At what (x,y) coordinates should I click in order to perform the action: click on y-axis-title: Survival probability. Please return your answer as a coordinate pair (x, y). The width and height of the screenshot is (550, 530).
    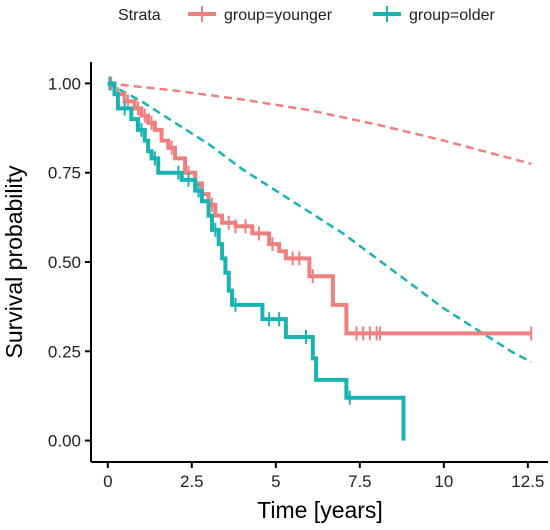
    Looking at the image, I should click on (14, 262).